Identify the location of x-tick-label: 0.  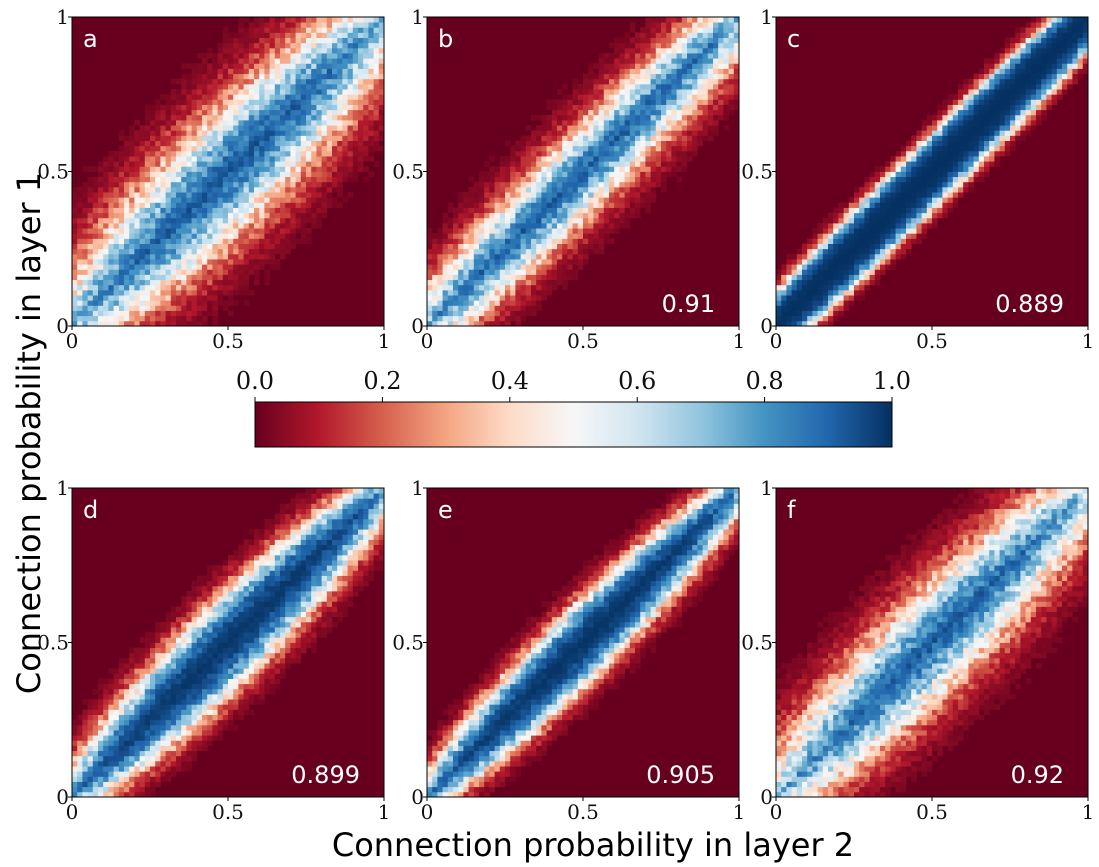
(72, 341).